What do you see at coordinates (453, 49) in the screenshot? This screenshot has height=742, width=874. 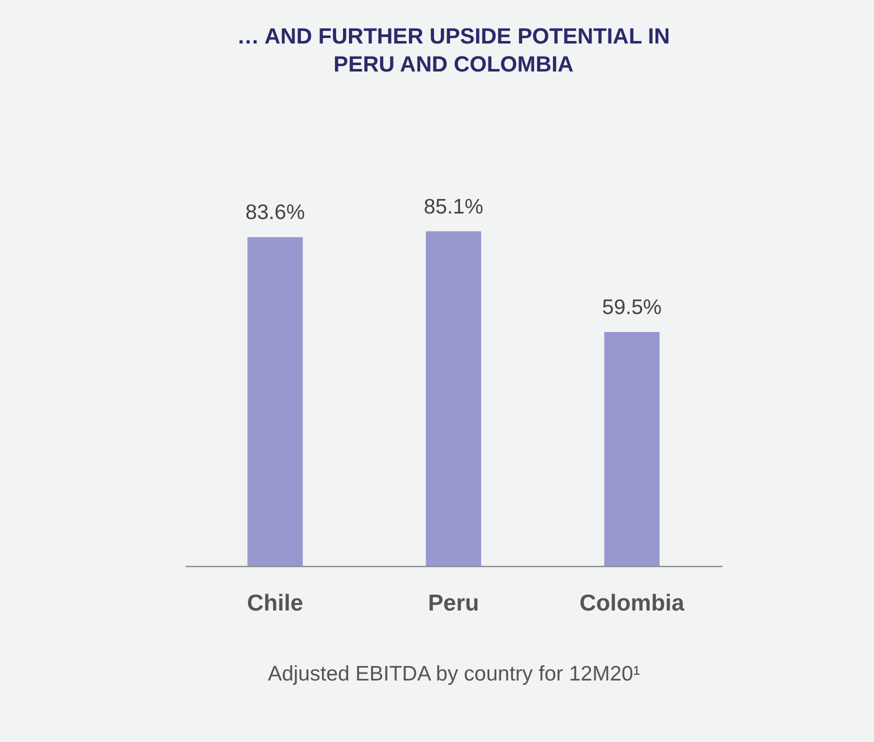 I see `chart-title: … AND FURTHER UPSIDE POTENTIAL IN PERU AND COLOMBIA` at bounding box center [453, 49].